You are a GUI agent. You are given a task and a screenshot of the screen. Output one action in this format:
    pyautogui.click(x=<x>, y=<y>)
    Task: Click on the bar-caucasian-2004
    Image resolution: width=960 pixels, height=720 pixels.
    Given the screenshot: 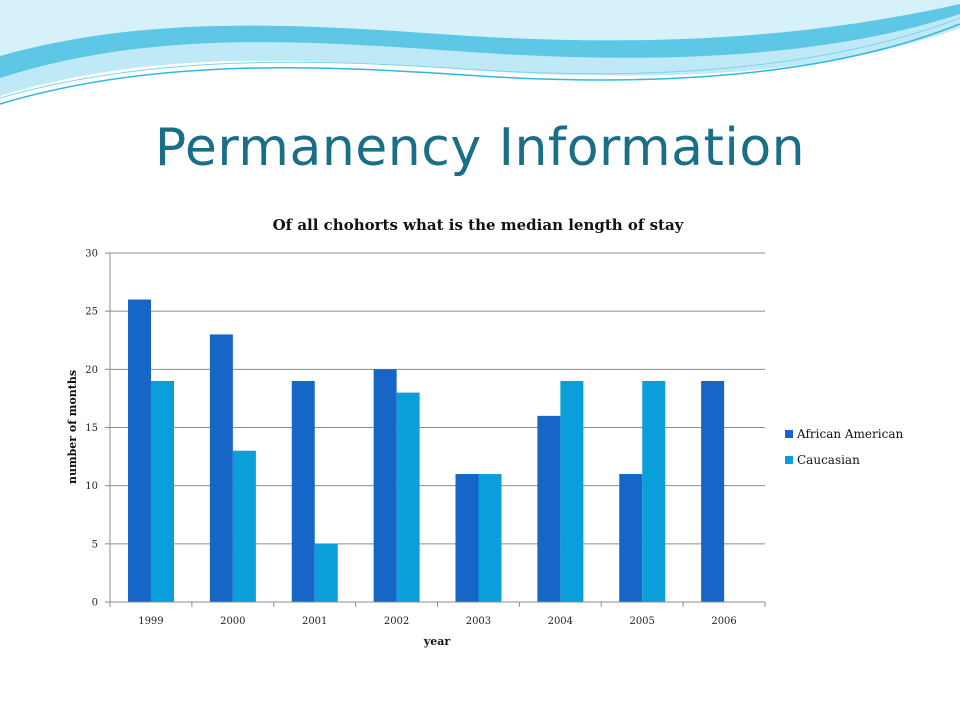 What is the action you would take?
    pyautogui.click(x=572, y=491)
    